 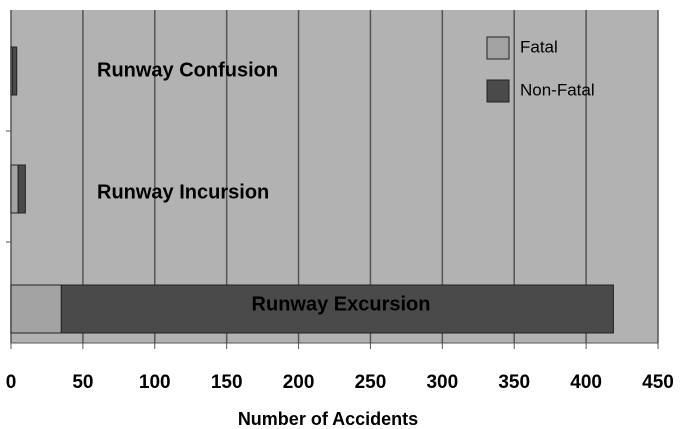 What do you see at coordinates (227, 382) in the screenshot?
I see `x-tick-label: 150` at bounding box center [227, 382].